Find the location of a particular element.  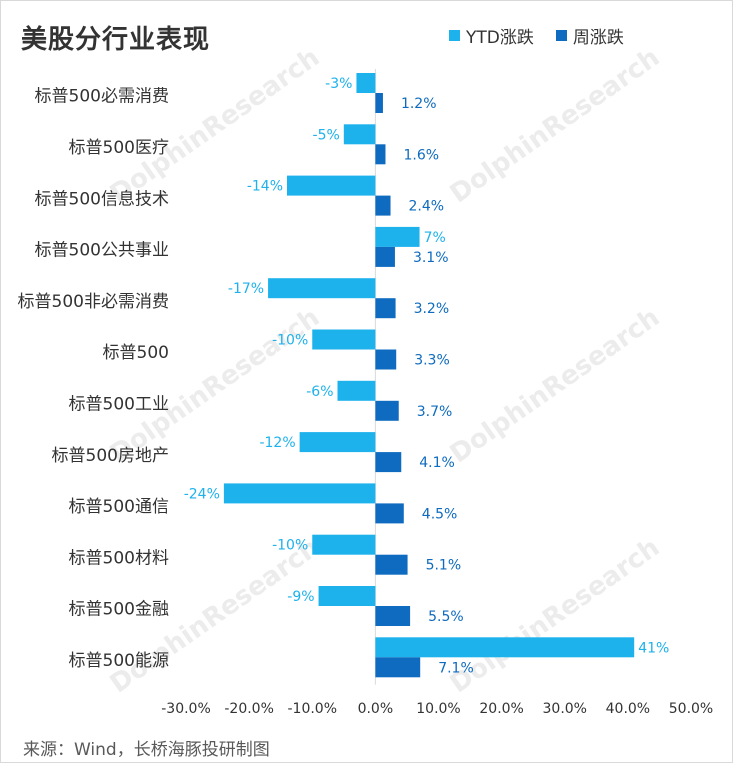

category-label: 标普500能源 is located at coordinates (119, 661).